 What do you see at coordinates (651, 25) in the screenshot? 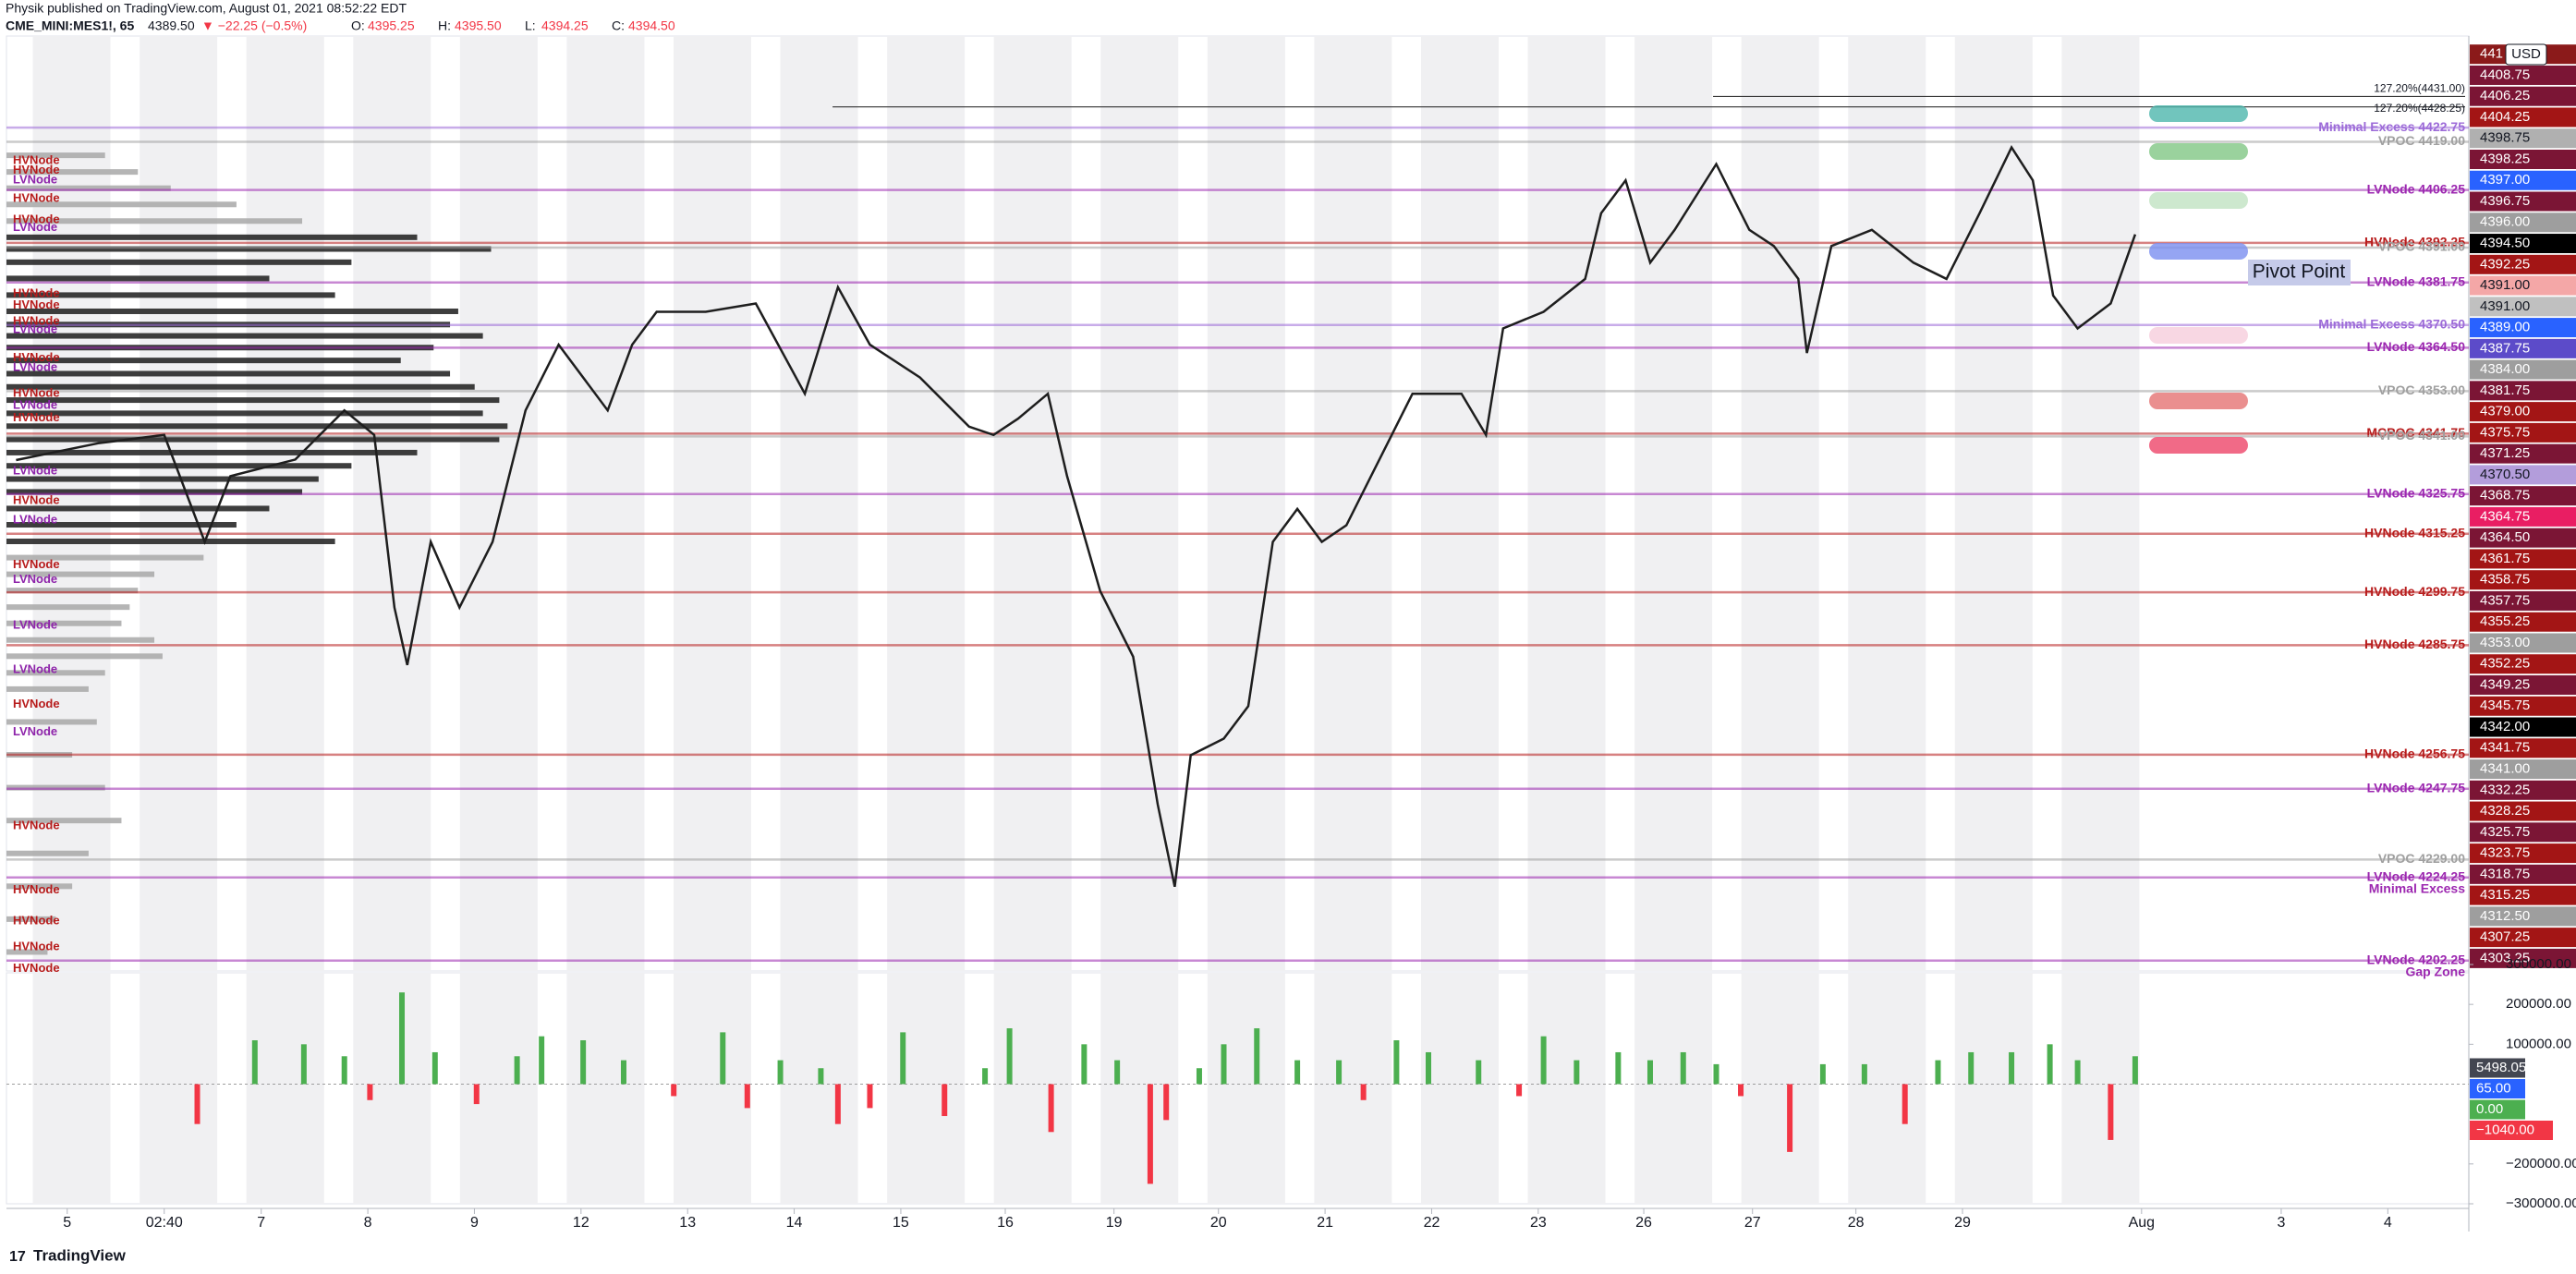
I see `ohlc-value: 4394.50` at bounding box center [651, 25].